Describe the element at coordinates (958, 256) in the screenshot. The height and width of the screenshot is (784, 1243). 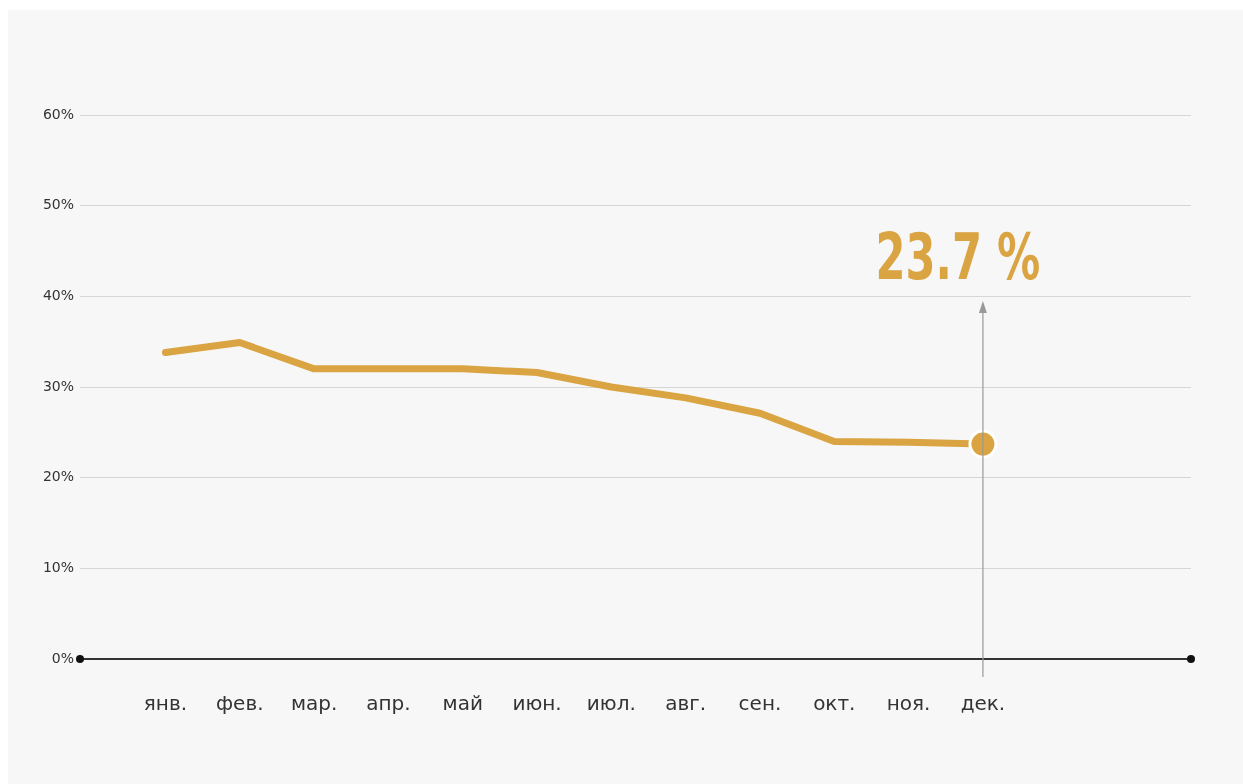
I see `annotation: 23.7 %` at that location.